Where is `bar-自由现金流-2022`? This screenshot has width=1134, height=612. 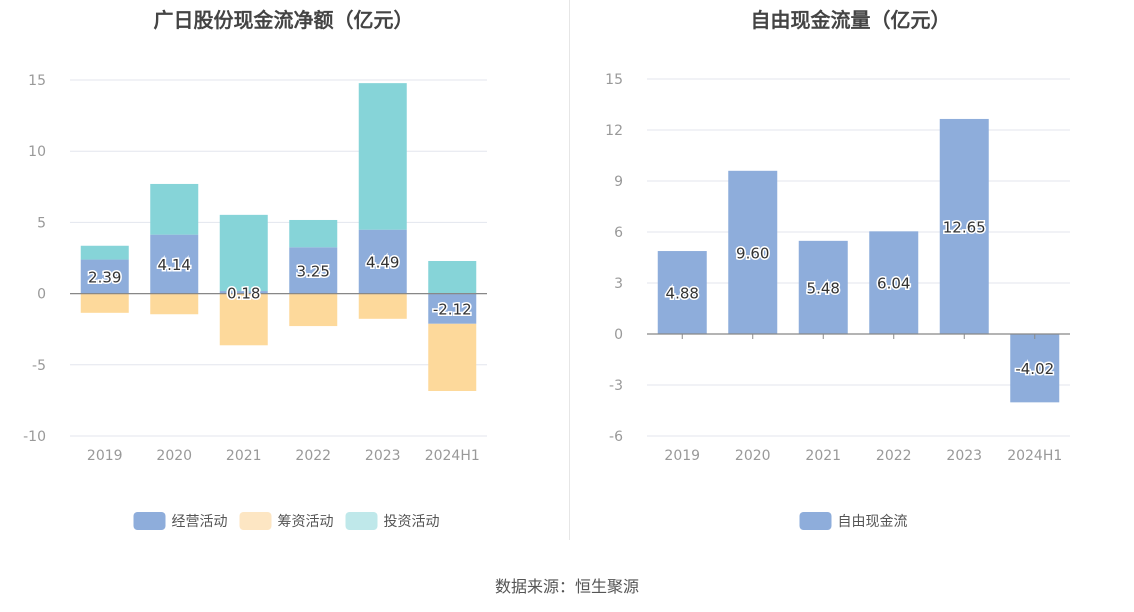 bar-自由现金流-2022 is located at coordinates (894, 282).